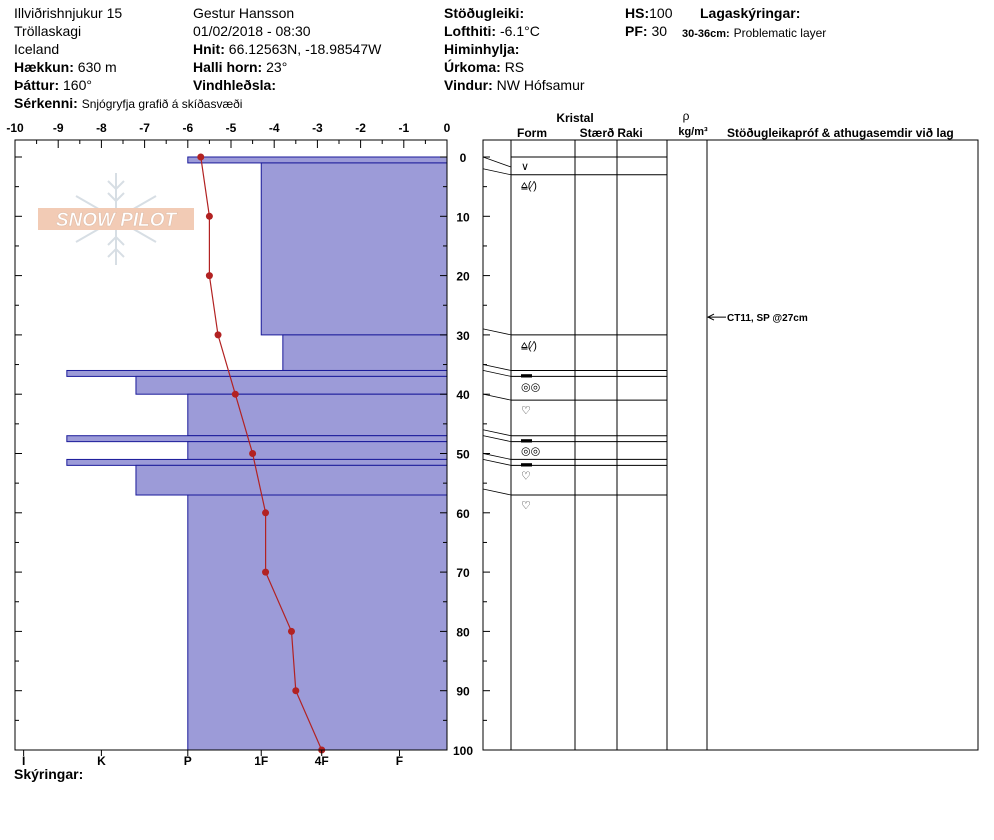 This screenshot has height=840, width=994. Describe the element at coordinates (305, 49) in the screenshot. I see `coords-value: 66.12563N, -18.98547W` at that location.